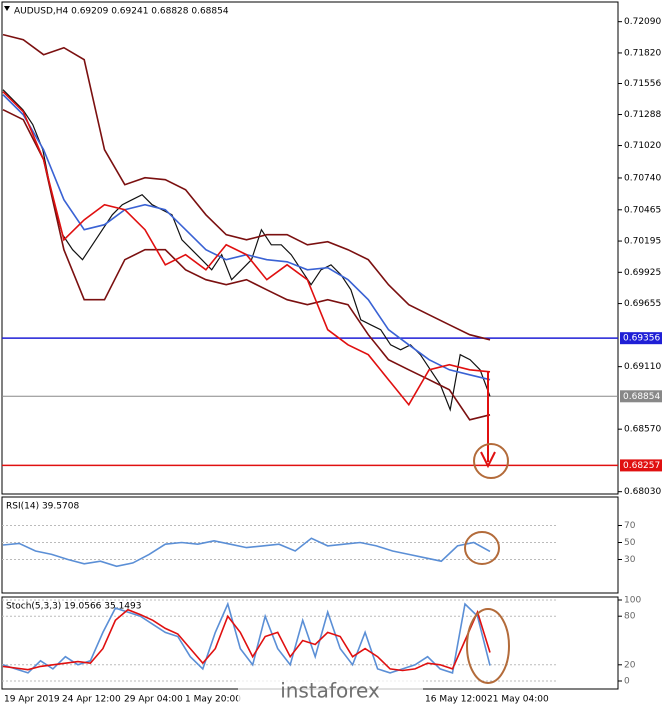  Describe the element at coordinates (456, 700) in the screenshot. I see `x-tick-label: 16 May 12:00` at that location.